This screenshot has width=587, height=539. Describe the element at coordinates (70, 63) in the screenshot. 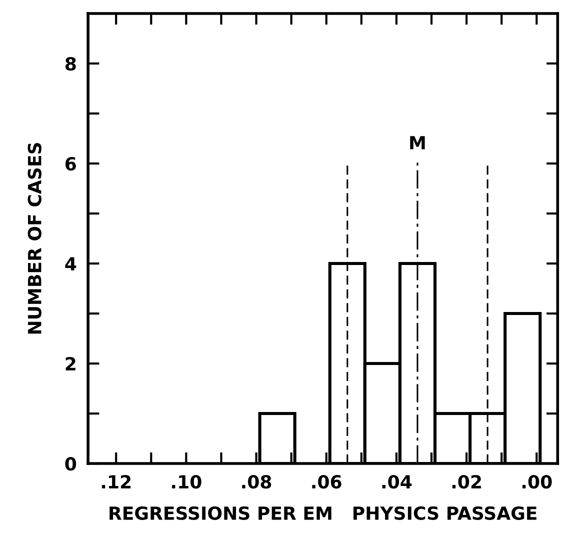

I see `y-tick-label: 8` at that location.